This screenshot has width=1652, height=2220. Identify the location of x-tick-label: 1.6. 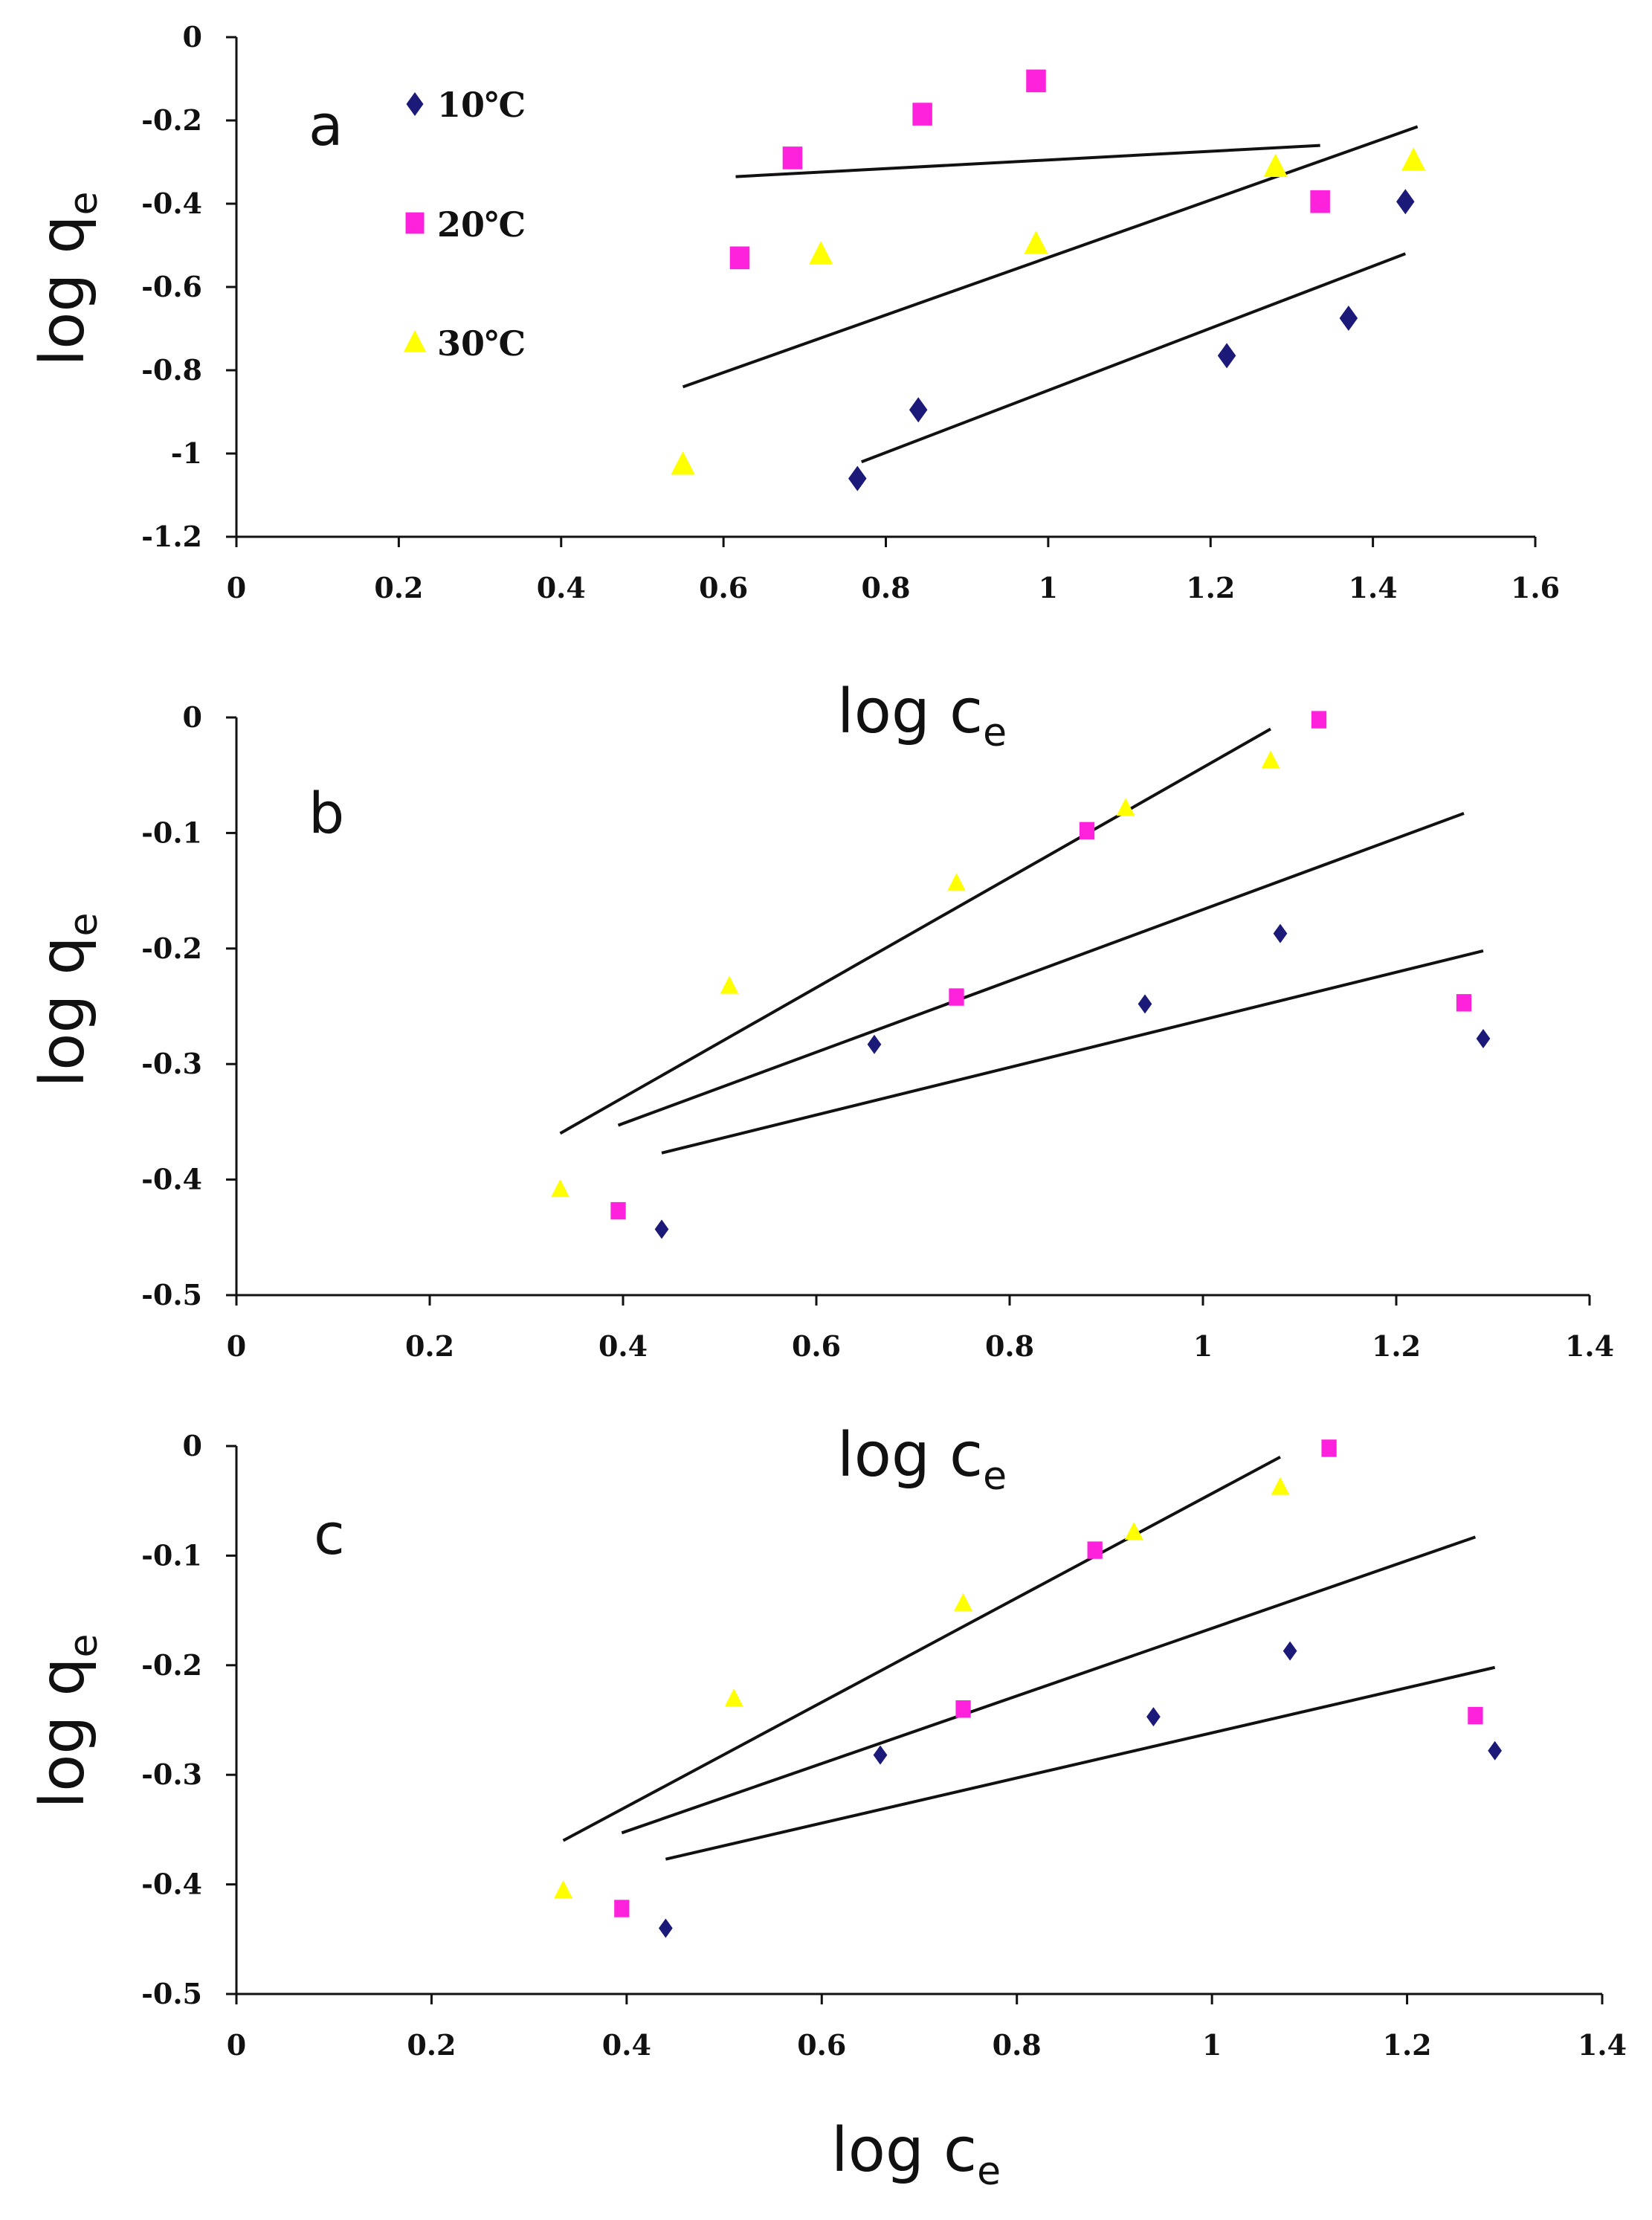
(1535, 588).